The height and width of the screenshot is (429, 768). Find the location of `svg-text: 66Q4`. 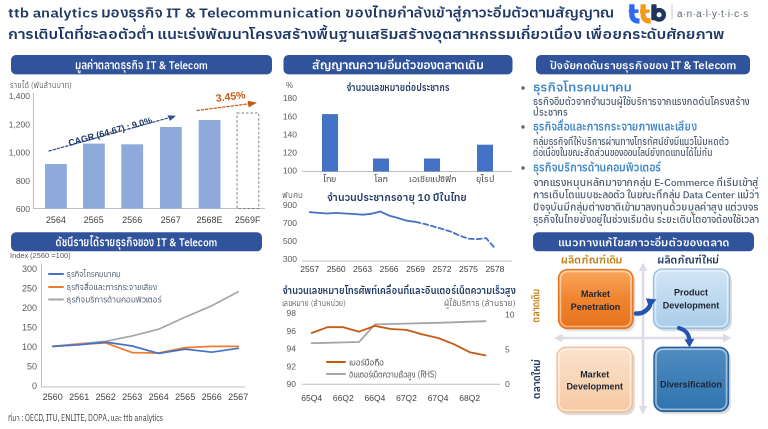

svg-text: 66Q4 is located at coordinates (375, 398).